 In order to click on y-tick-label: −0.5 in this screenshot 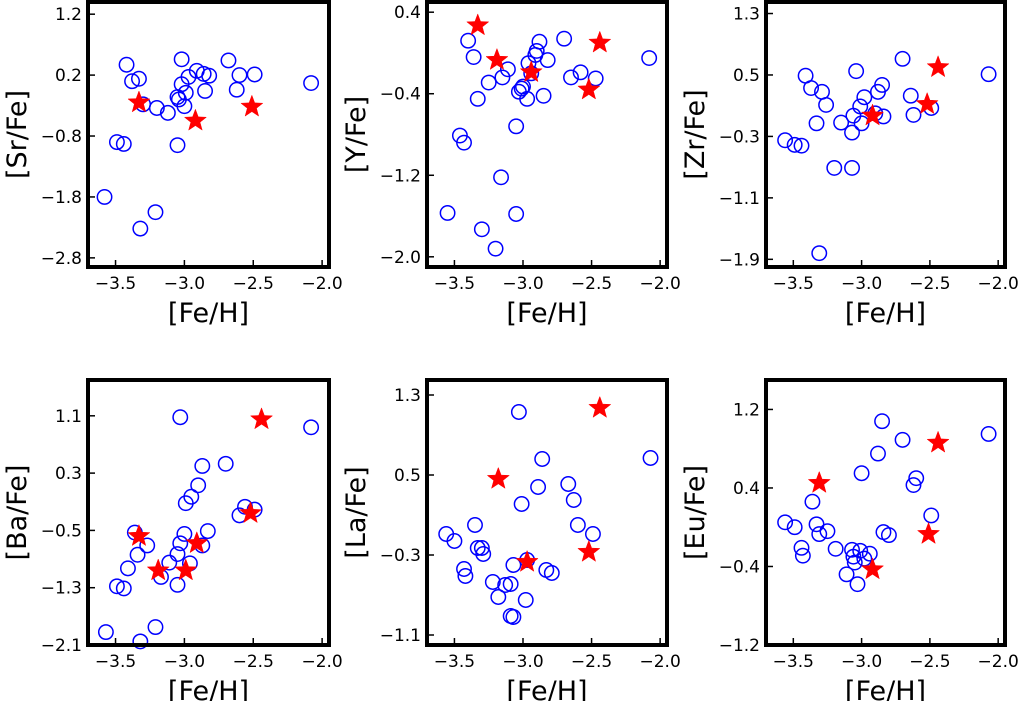, I will do `click(61, 531)`.